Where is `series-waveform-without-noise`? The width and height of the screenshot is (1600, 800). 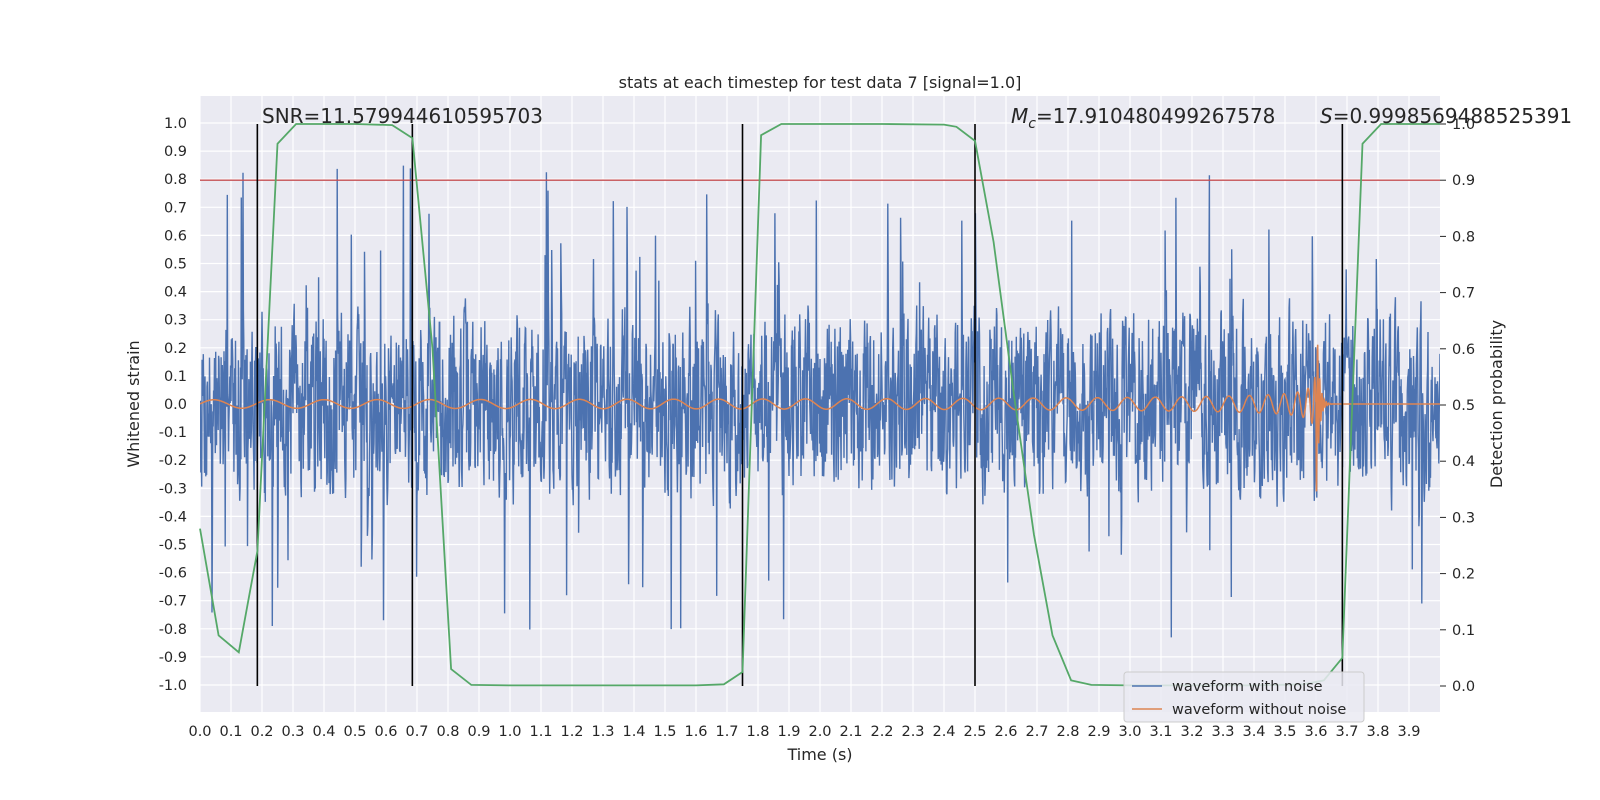 series-waveform-without-noise is located at coordinates (820, 418).